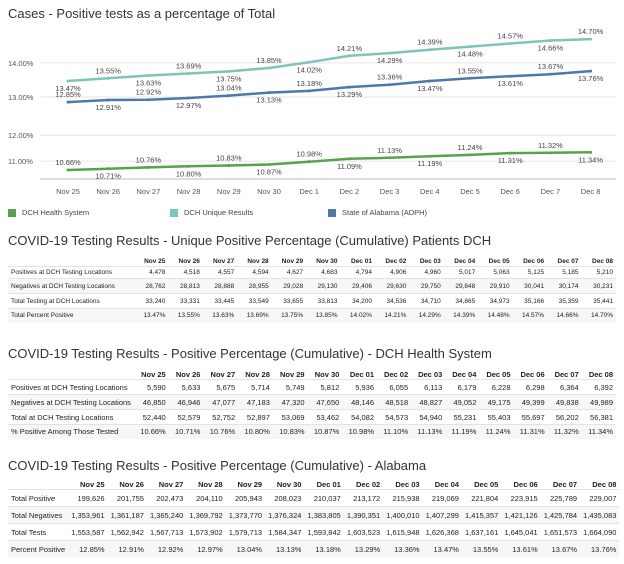  What do you see at coordinates (185, 272) in the screenshot?
I see `table-cell: 4,518` at bounding box center [185, 272].